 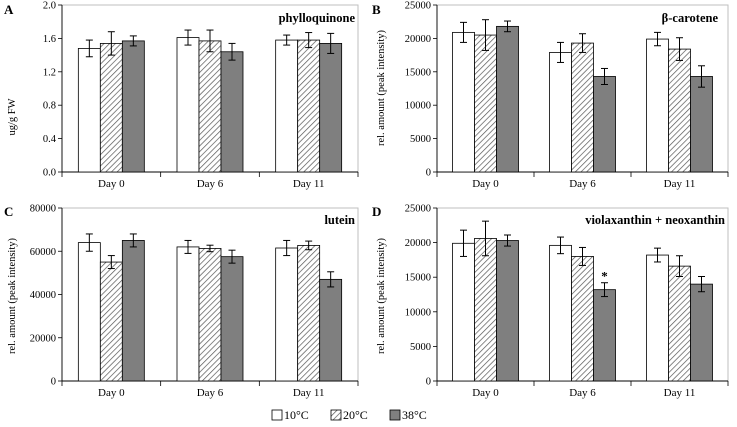 What do you see at coordinates (43, 252) in the screenshot?
I see `y-tick-label: 60000` at bounding box center [43, 252].